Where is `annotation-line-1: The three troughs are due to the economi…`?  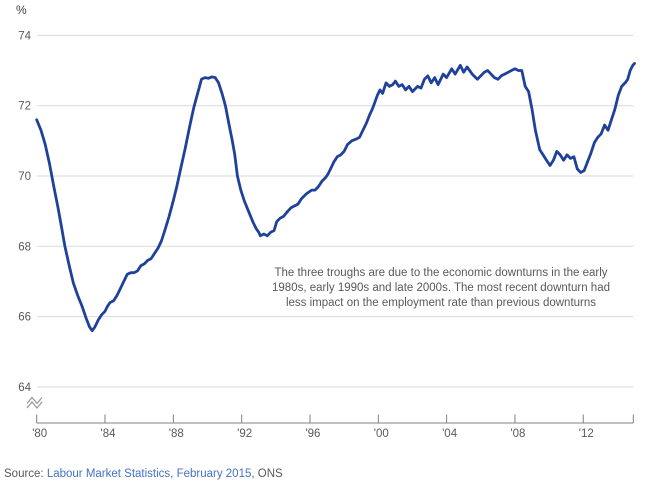 annotation-line-1: The three troughs are due to the economi… is located at coordinates (441, 273).